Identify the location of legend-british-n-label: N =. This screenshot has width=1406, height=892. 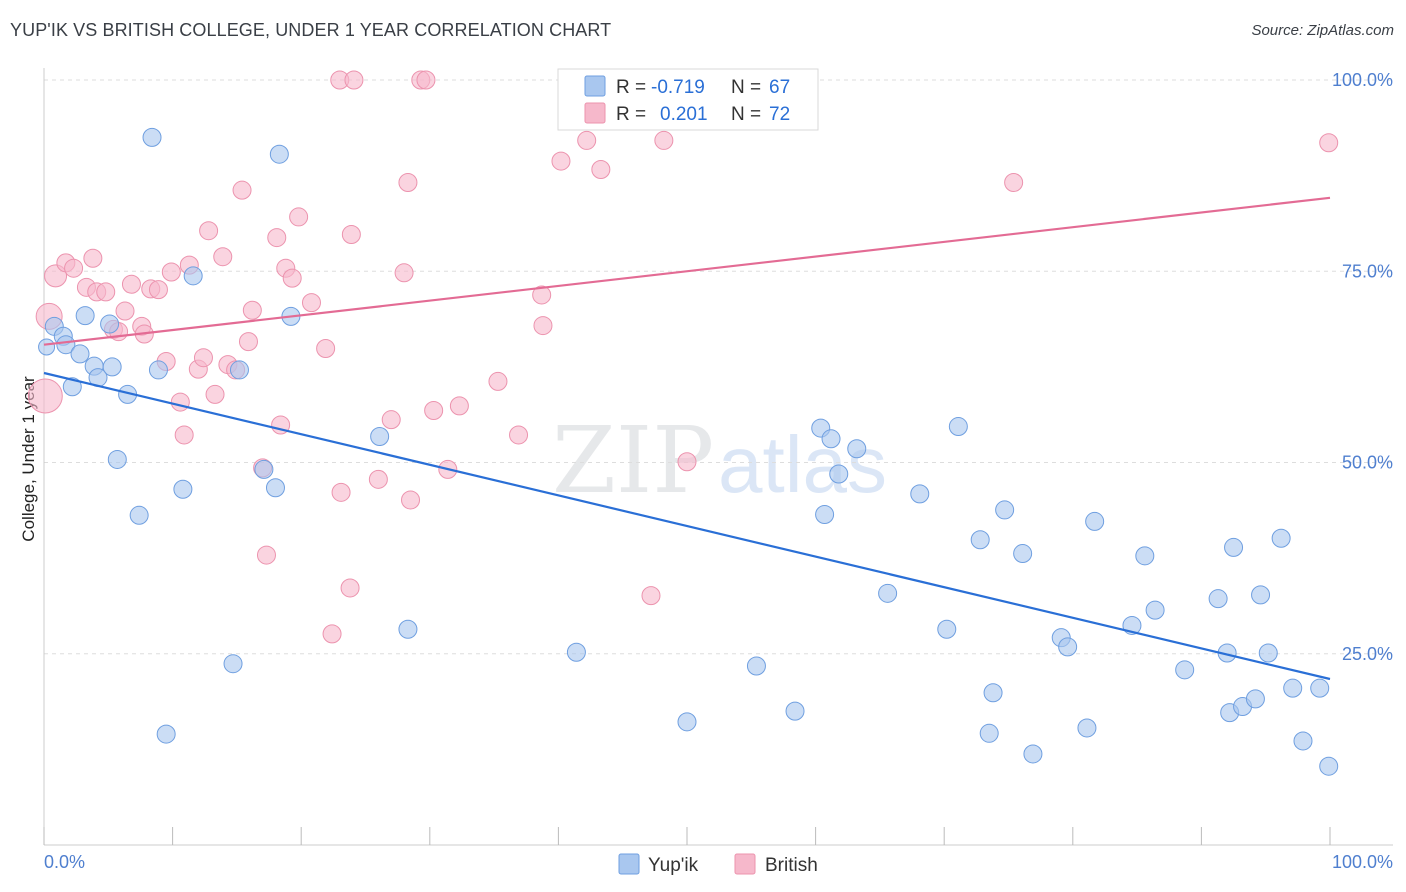
(746, 114).